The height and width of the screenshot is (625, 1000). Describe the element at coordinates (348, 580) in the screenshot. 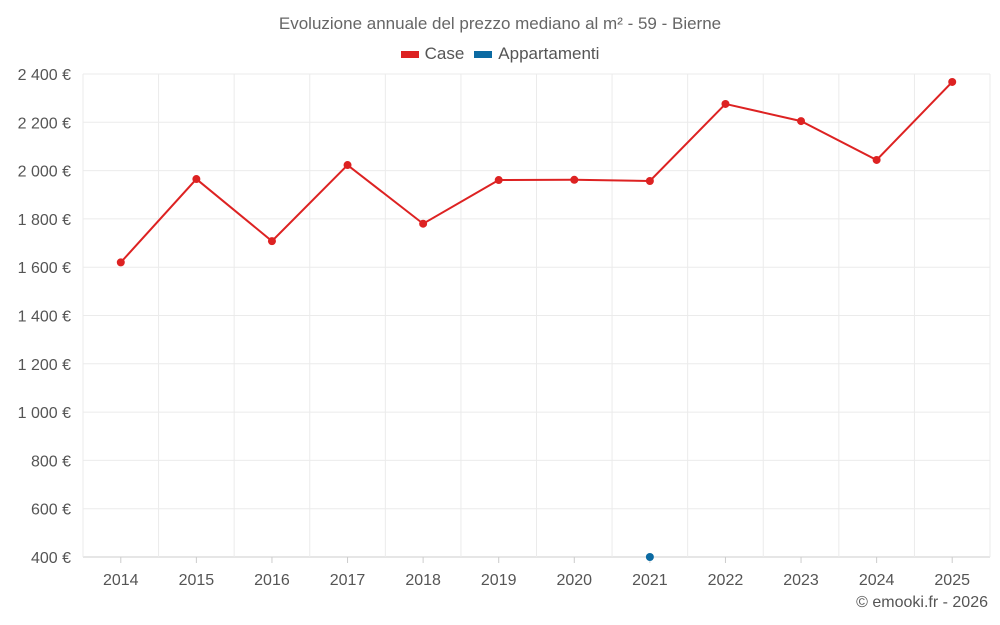

I see `x-tick-label: 2017` at that location.